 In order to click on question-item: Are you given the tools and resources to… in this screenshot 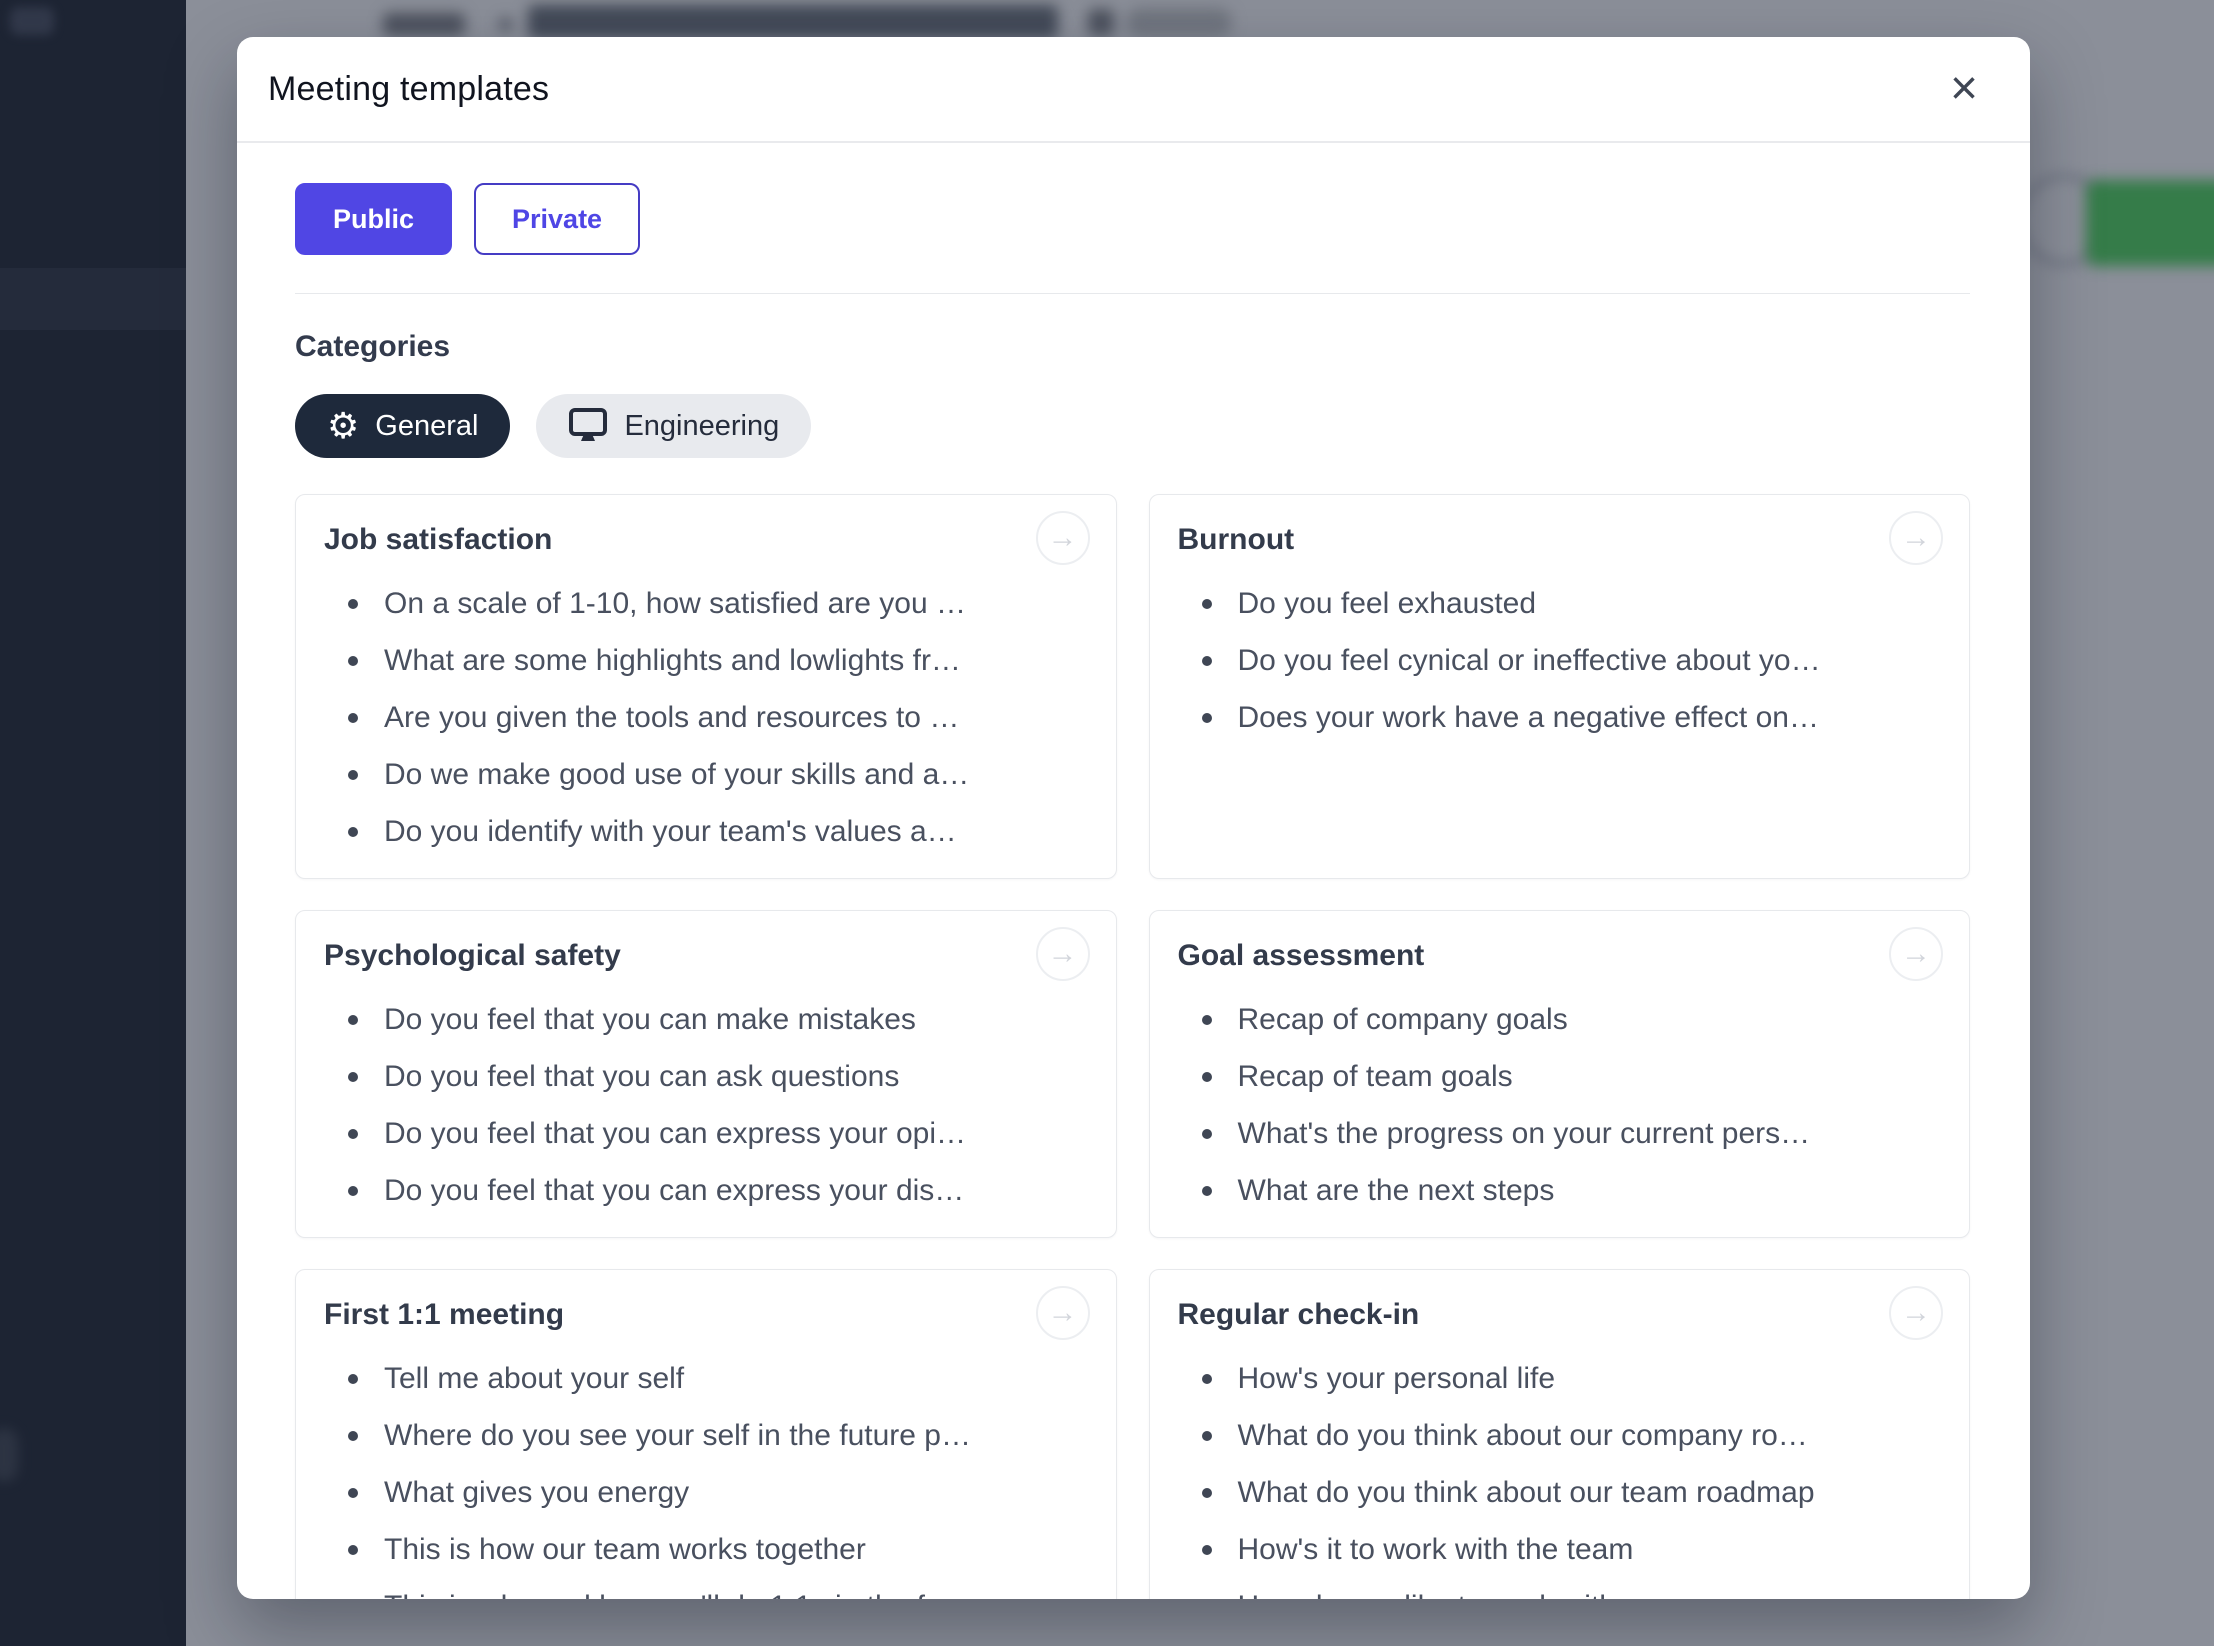, I will do `click(707, 717)`.